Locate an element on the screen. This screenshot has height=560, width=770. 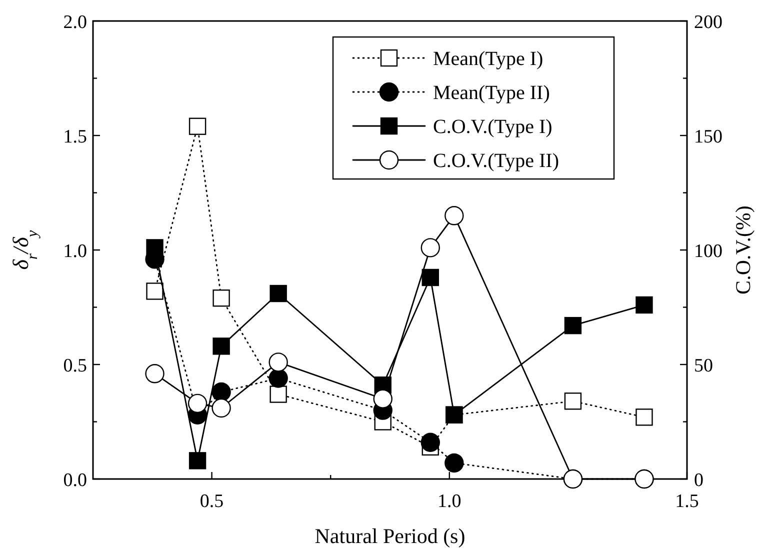
y-tick-label: 1.5 is located at coordinates (75, 137).